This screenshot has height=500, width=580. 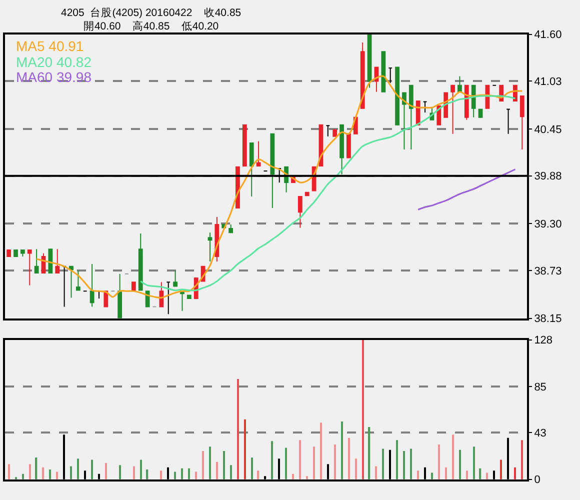 I want to click on y-tick-label: 39.88, so click(x=548, y=176).